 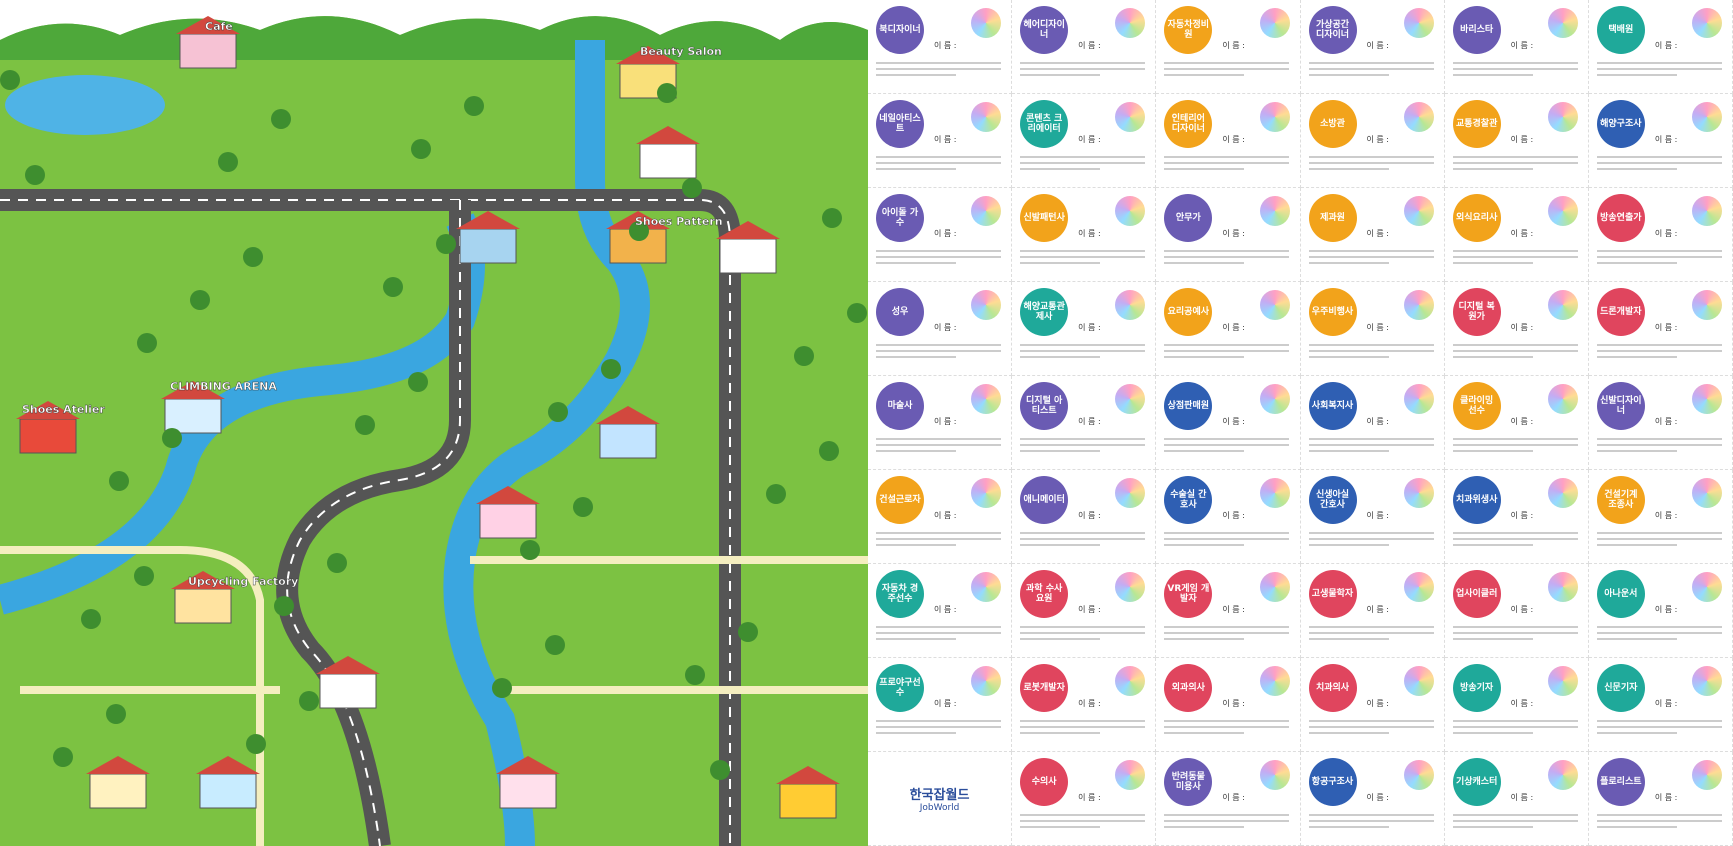 What do you see at coordinates (1188, 312) in the screenshot?
I see `job-badge: 요리공예사` at bounding box center [1188, 312].